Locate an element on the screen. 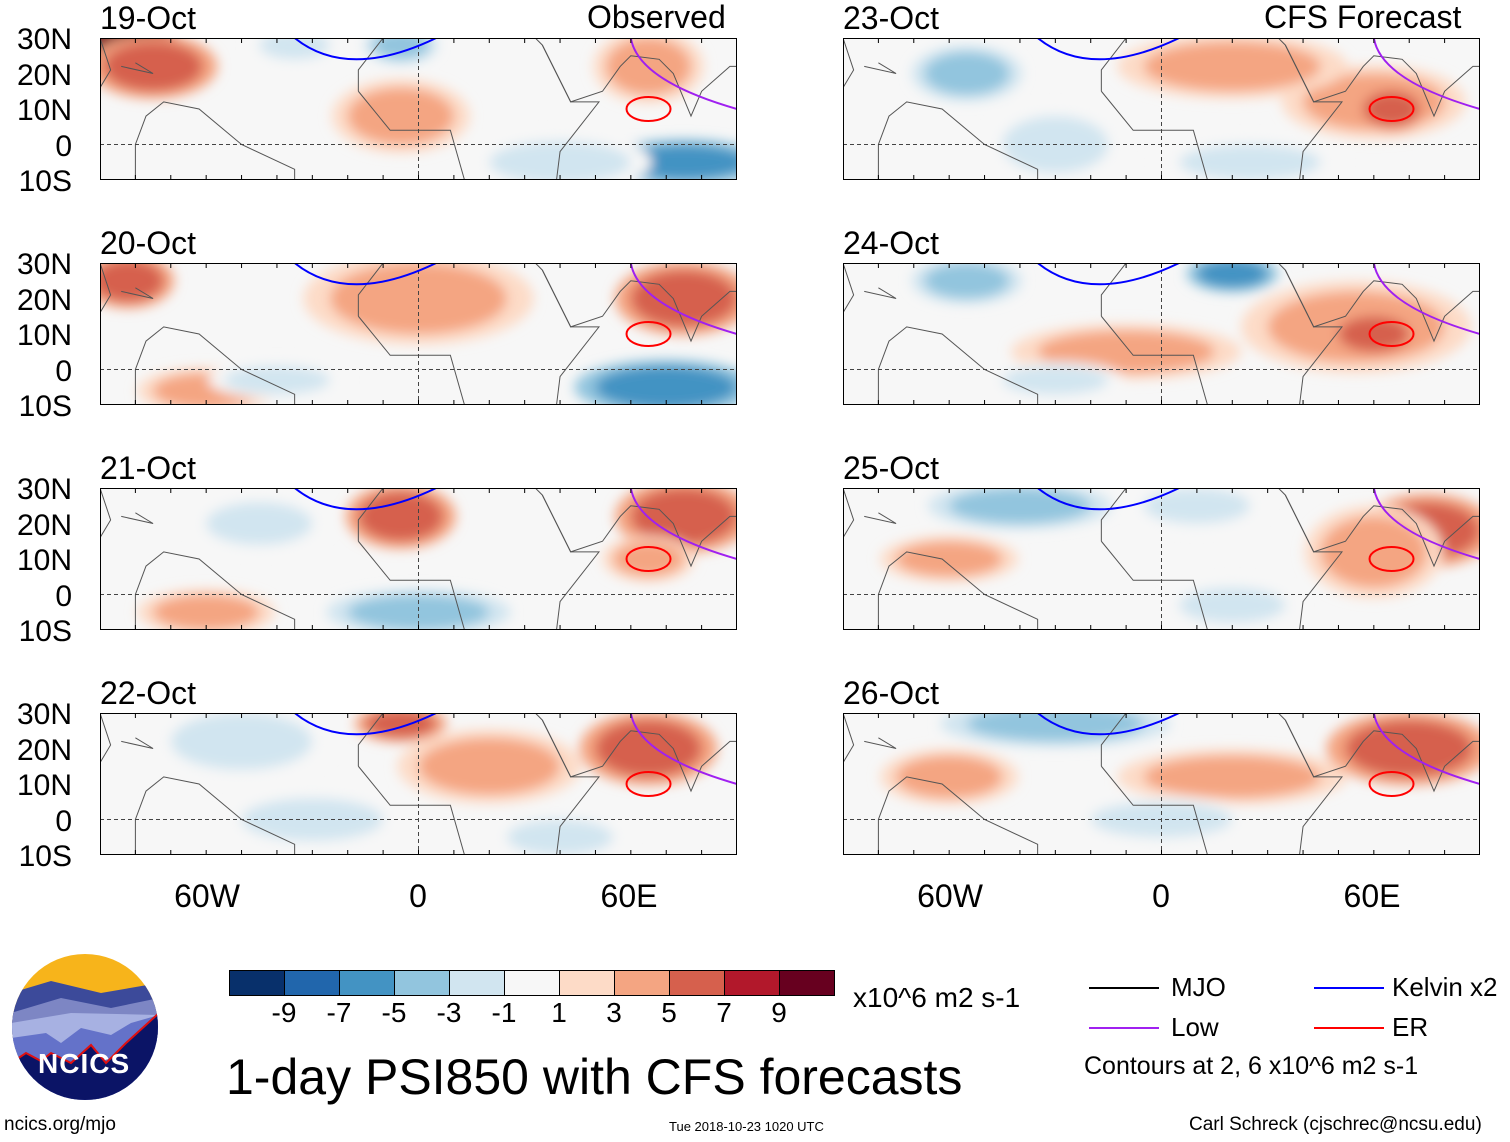 This screenshot has width=1510, height=1142. lon-tick-60w-right: 60W is located at coordinates (950, 896).